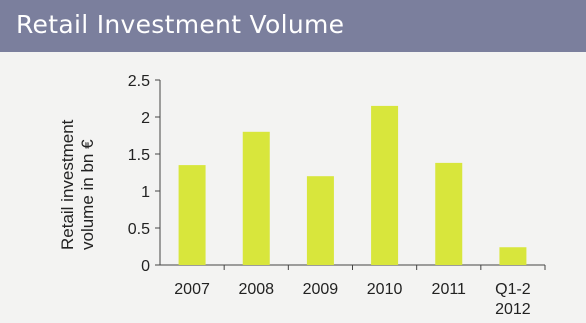 Image resolution: width=586 pixels, height=323 pixels. I want to click on y-axis-label-line2: volume in bn €, so click(87, 194).